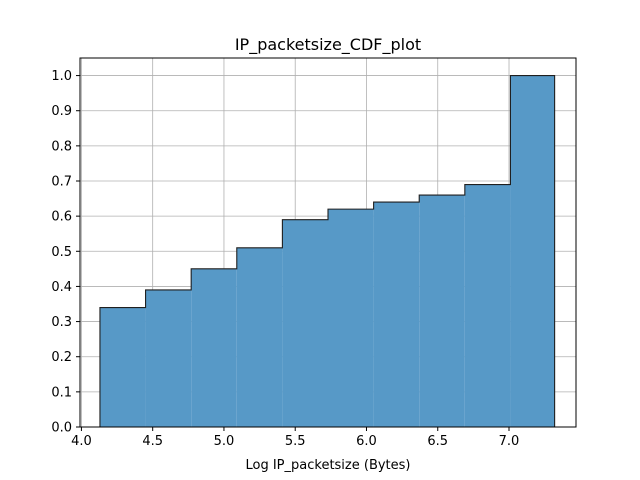  I want to click on x-tick-label: 6.0, so click(366, 441).